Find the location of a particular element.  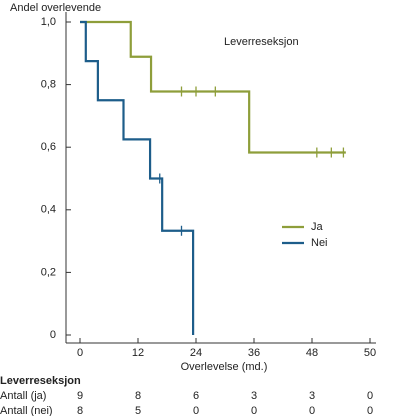

x-tick-label: 48 is located at coordinates (312, 353).